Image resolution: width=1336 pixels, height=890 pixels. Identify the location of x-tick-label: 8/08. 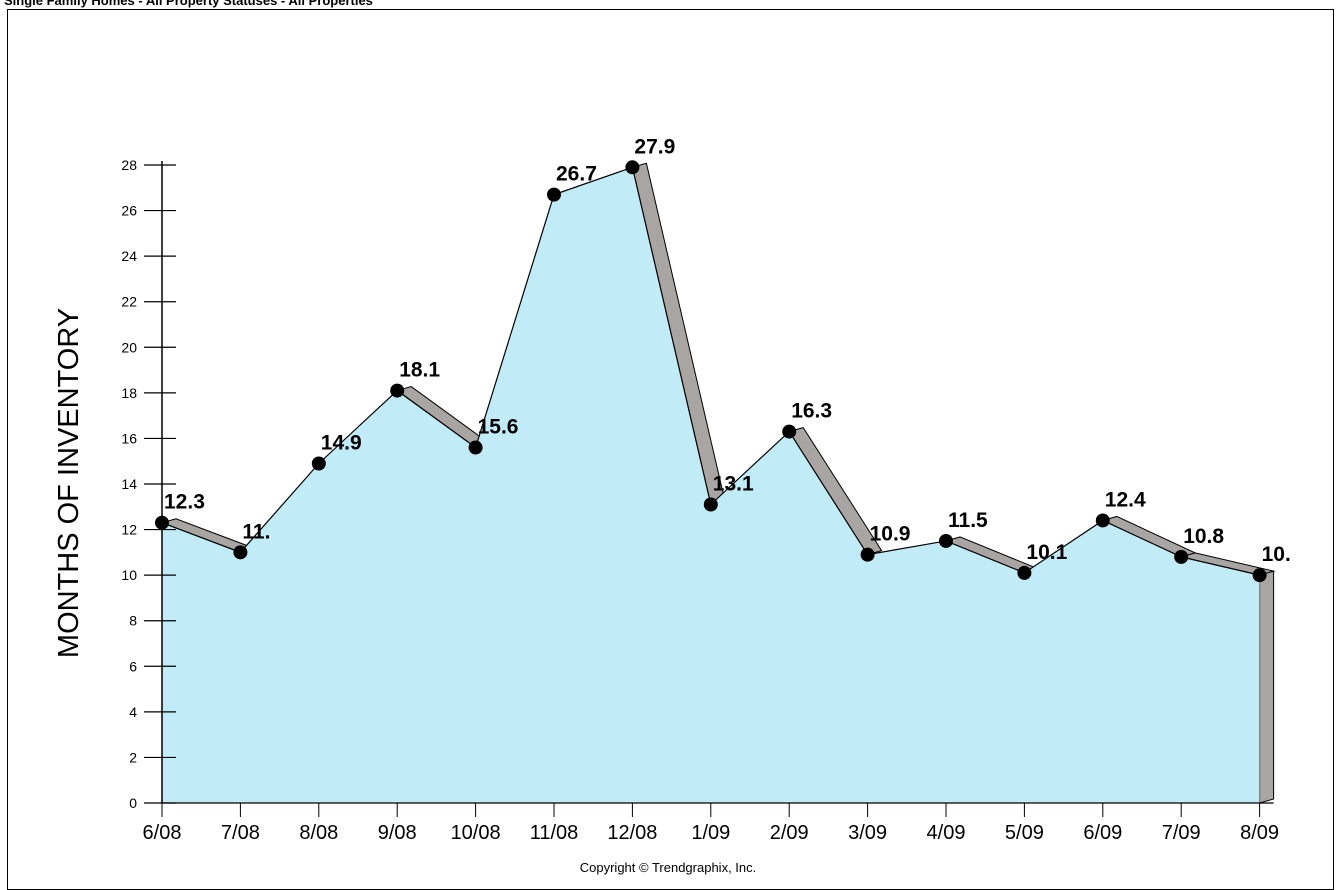
(318, 833).